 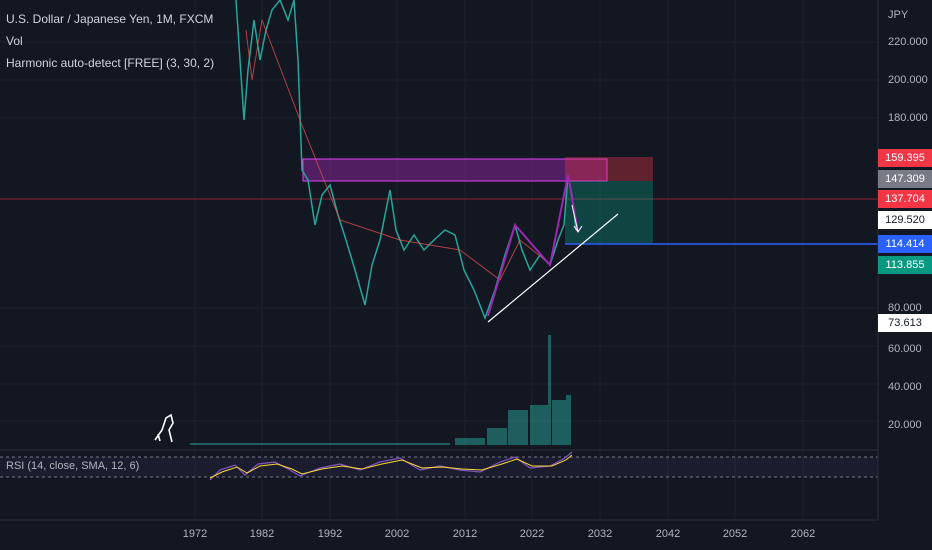 What do you see at coordinates (14, 41) in the screenshot?
I see `volume-label: Vol` at bounding box center [14, 41].